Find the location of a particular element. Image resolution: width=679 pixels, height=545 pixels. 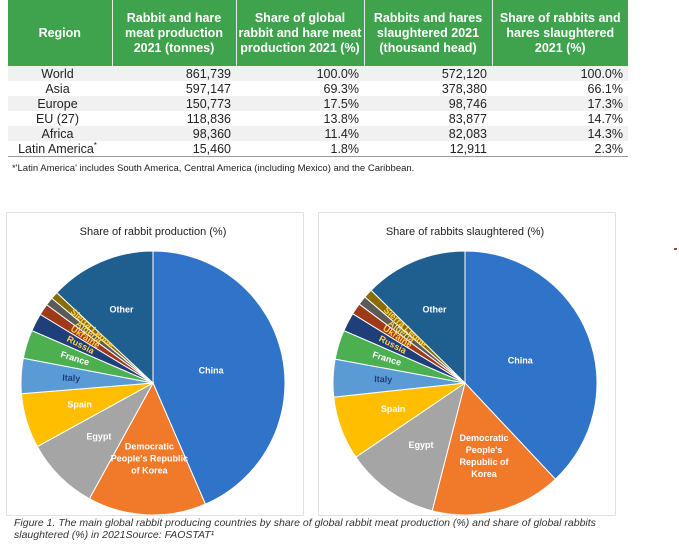

pie-title: Share of rabbit production (%) is located at coordinates (153, 232).